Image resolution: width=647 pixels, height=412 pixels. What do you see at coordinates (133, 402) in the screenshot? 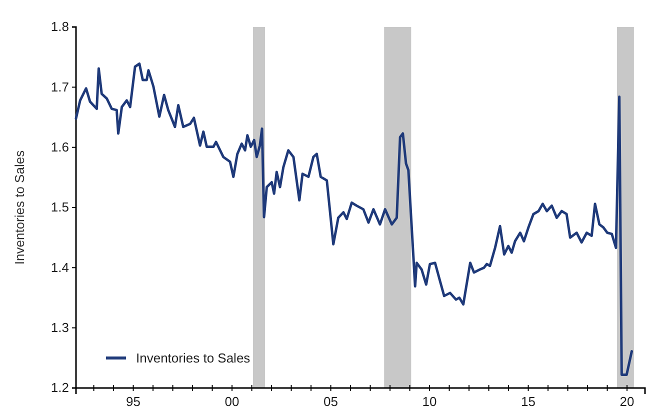
I see `x-tick-label: 95` at bounding box center [133, 402].